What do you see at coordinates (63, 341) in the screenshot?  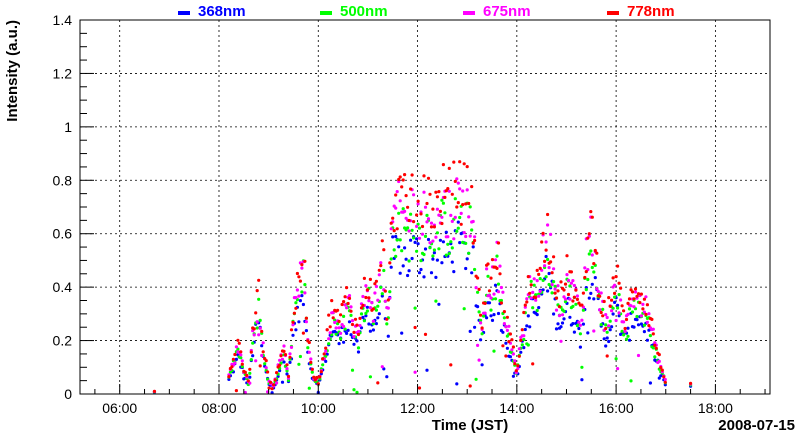 I see `y-tick-label: 0.2` at bounding box center [63, 341].